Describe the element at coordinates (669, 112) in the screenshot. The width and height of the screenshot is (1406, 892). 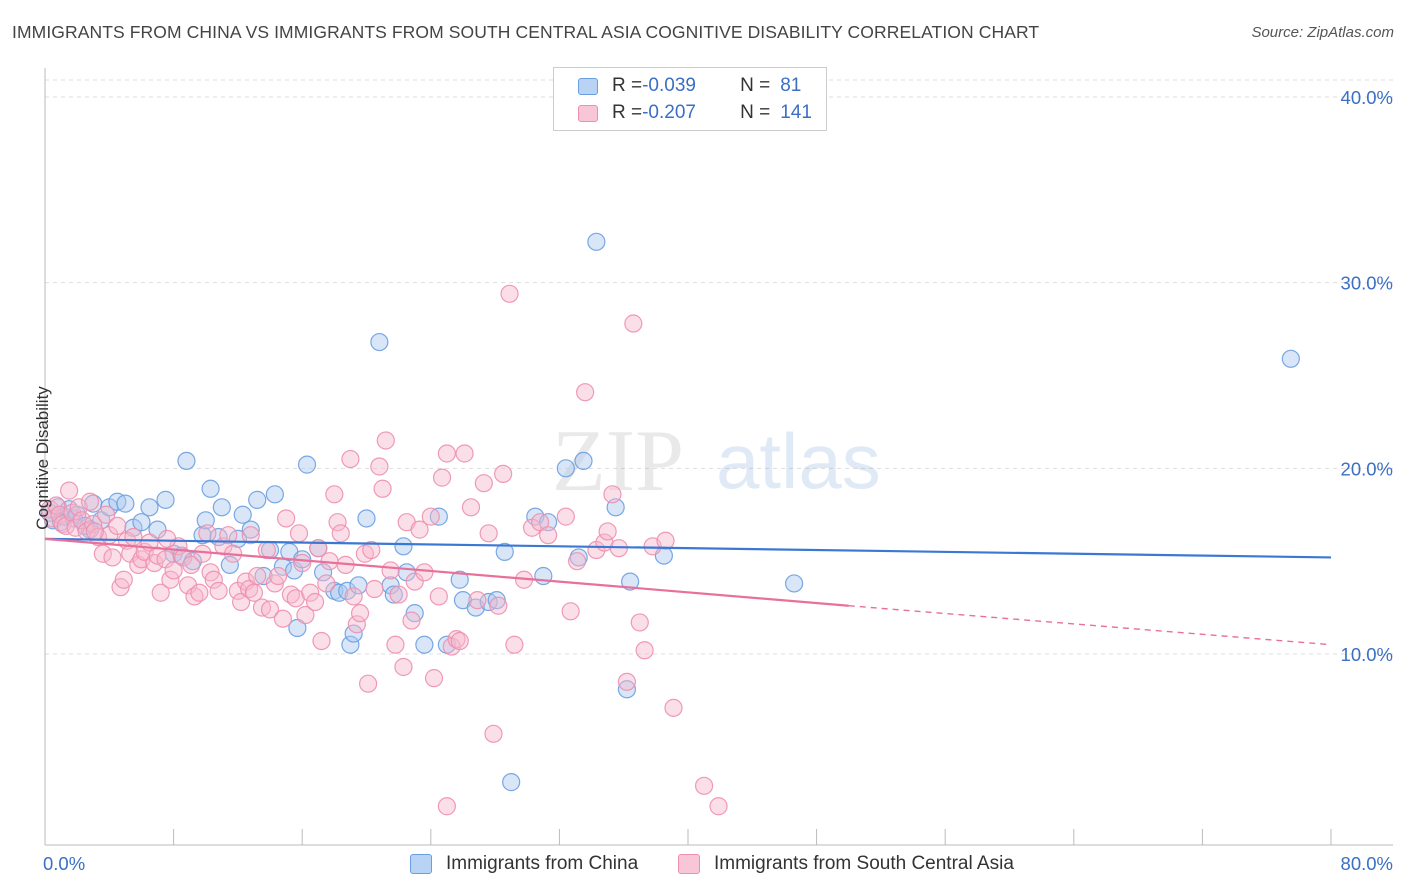
I see `legend-r-value: -0.207` at that location.